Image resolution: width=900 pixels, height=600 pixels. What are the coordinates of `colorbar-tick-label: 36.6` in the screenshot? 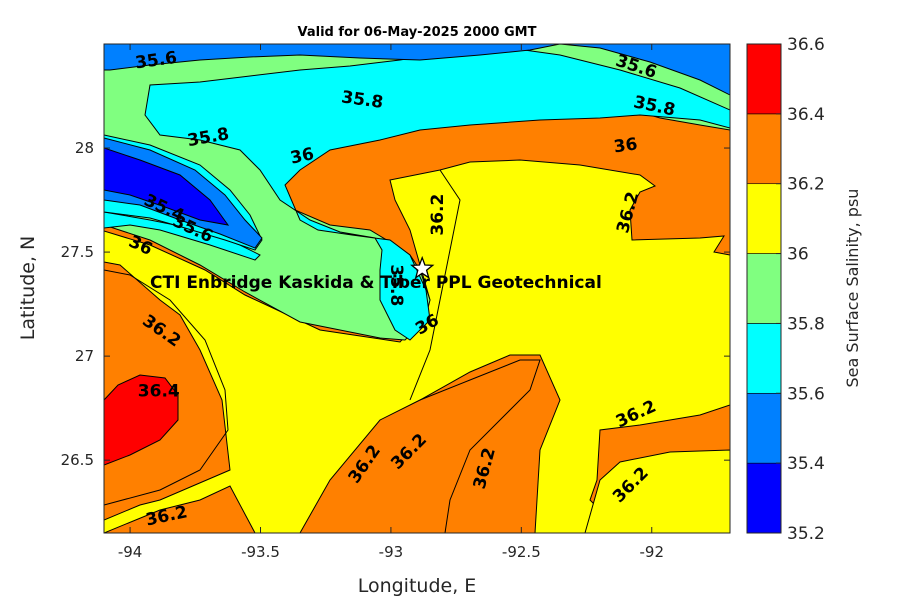 It's located at (806, 45).